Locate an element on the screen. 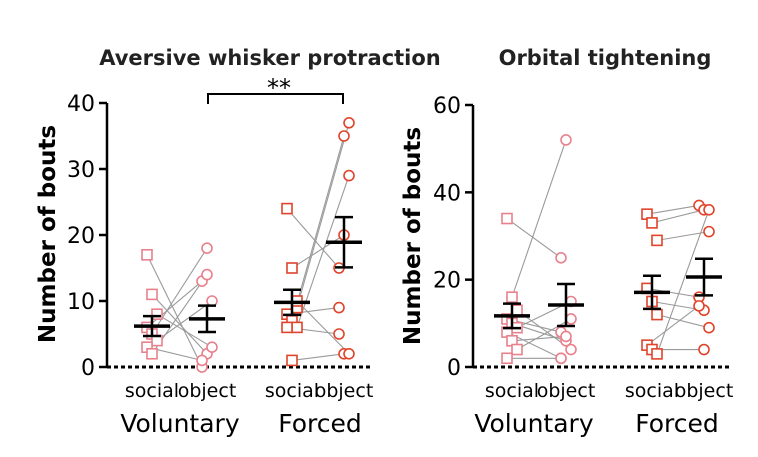  y-tick-label: 60 is located at coordinates (447, 106).